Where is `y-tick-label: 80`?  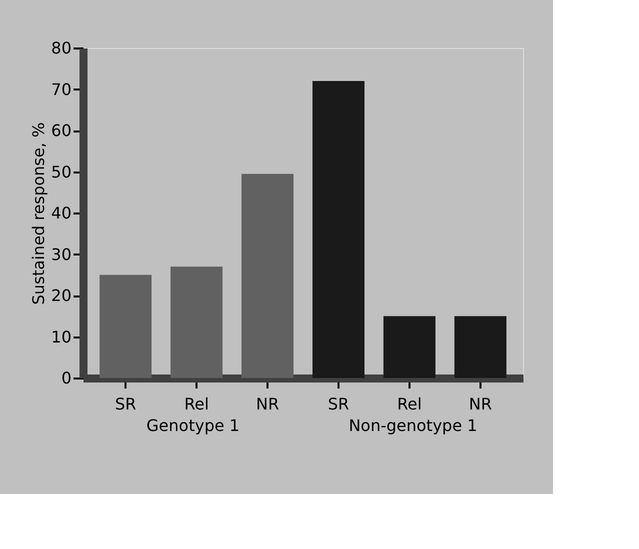
y-tick-label: 80 is located at coordinates (61, 48).